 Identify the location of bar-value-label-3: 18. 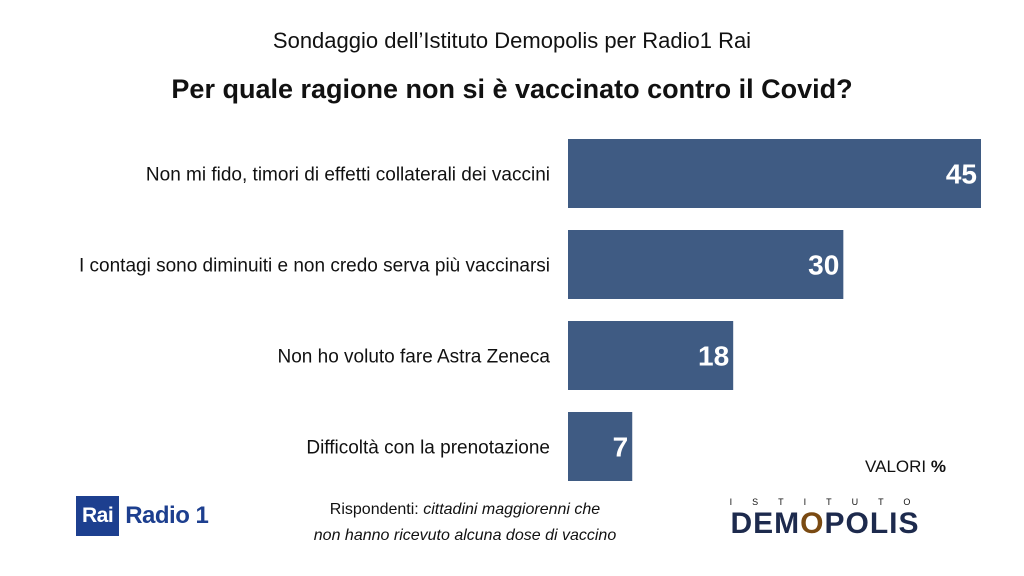
(713, 356).